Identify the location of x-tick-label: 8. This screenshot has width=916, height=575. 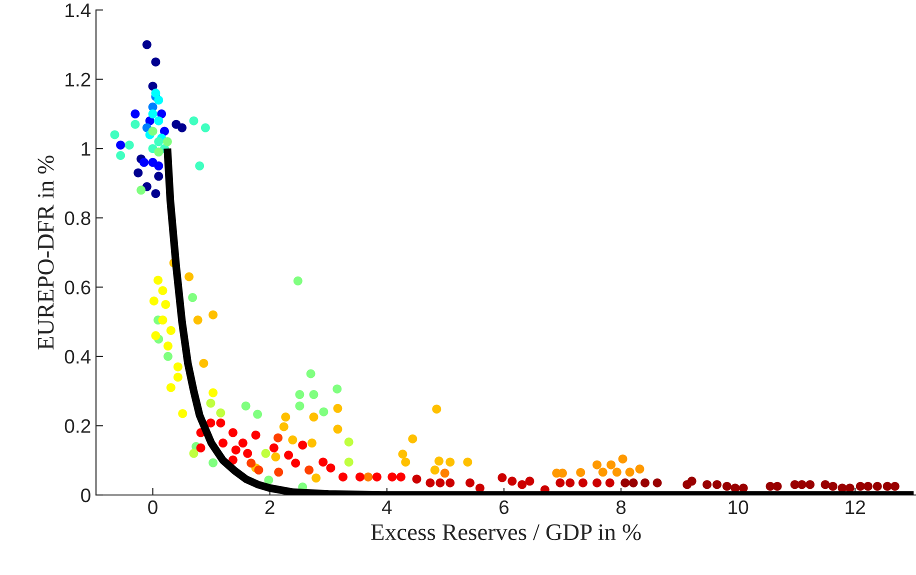
(621, 507).